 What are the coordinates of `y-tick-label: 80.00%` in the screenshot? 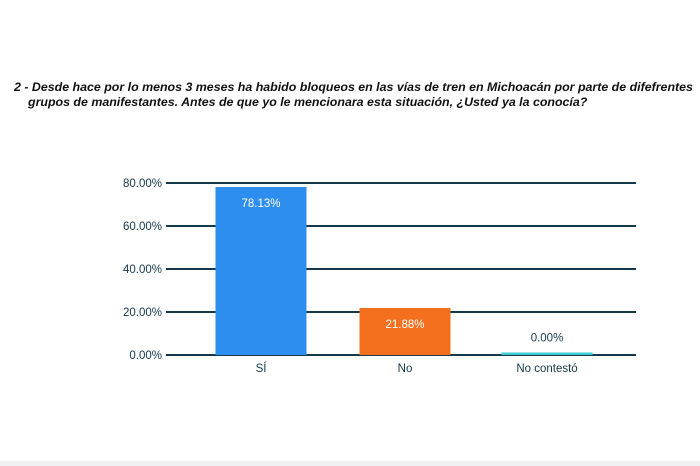 It's located at (142, 184).